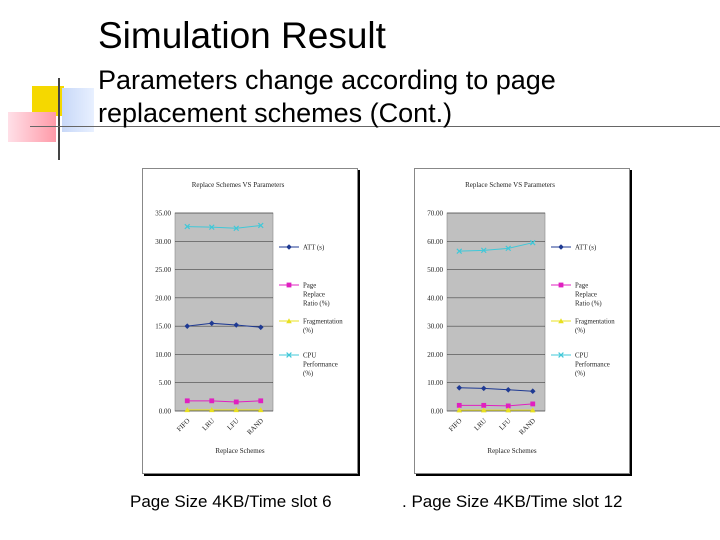  I want to click on decor-blue-square, so click(78, 110).